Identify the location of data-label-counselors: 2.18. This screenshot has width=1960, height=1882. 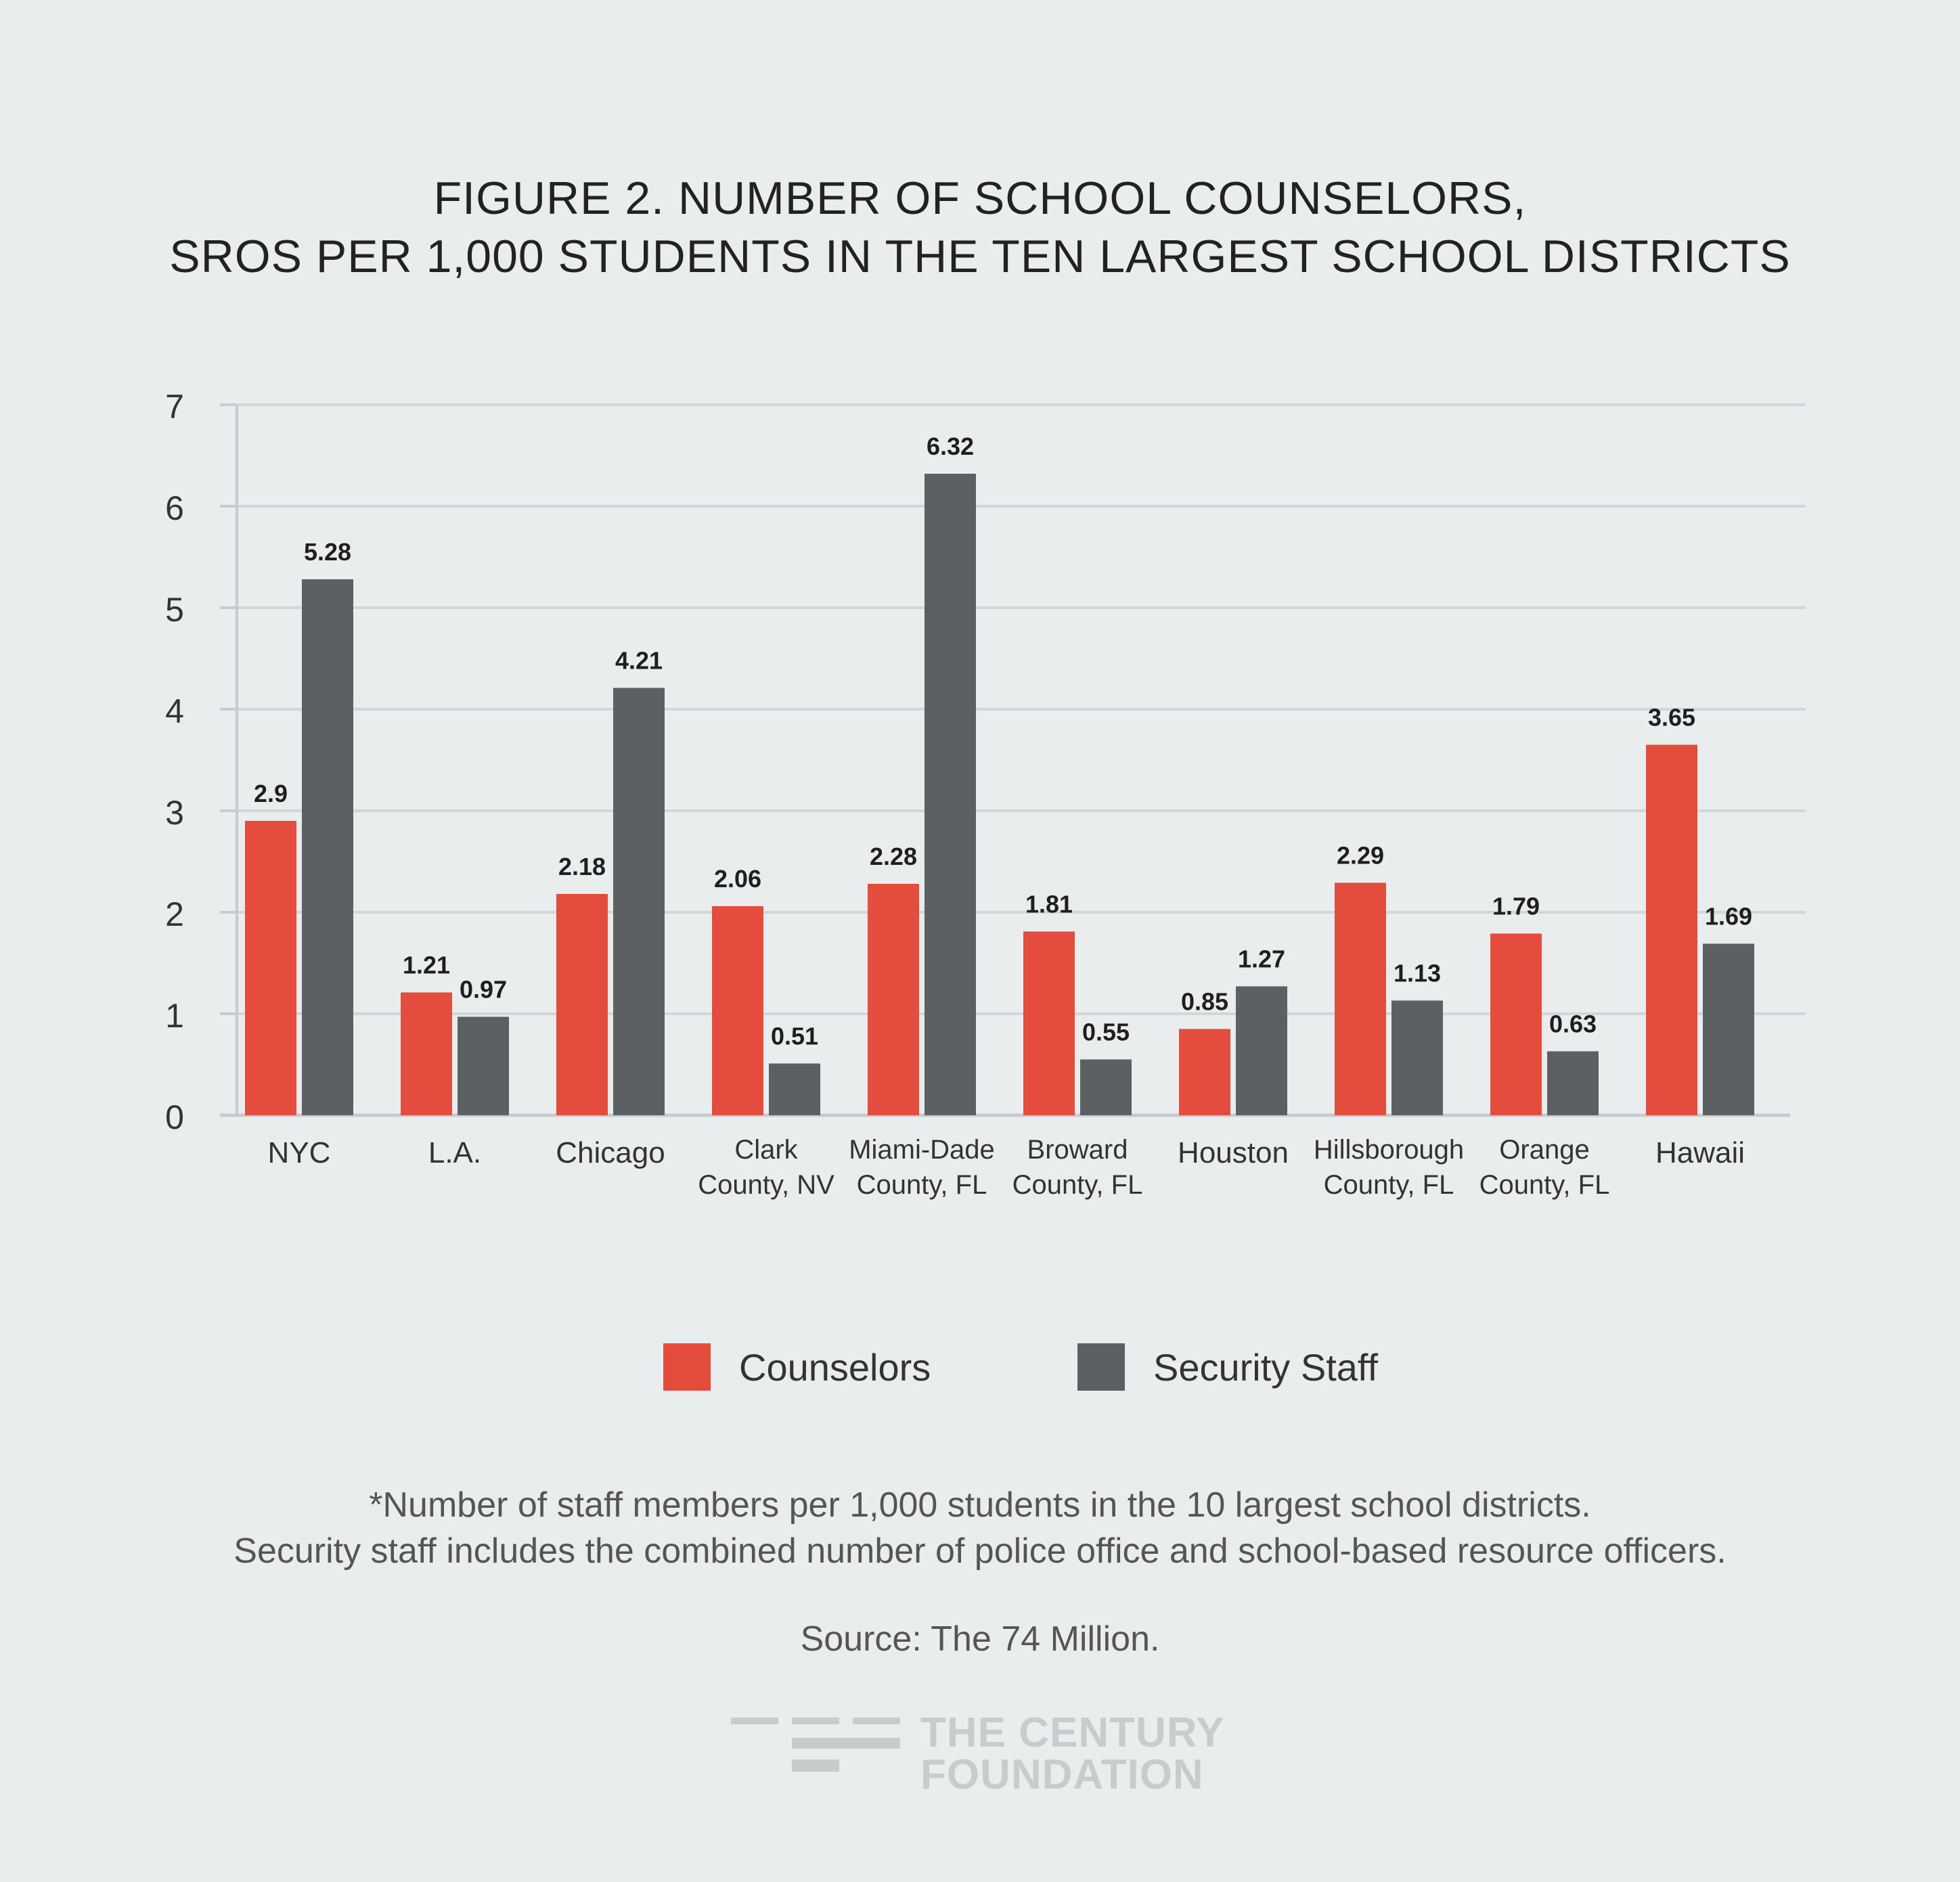
(582, 866).